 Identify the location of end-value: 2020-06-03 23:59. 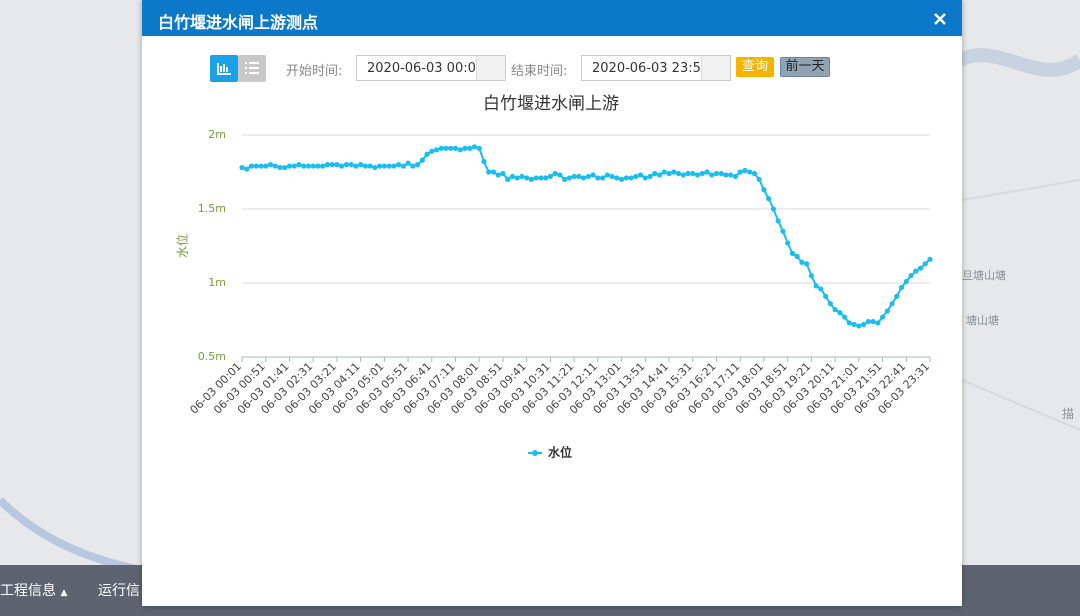
(651, 68).